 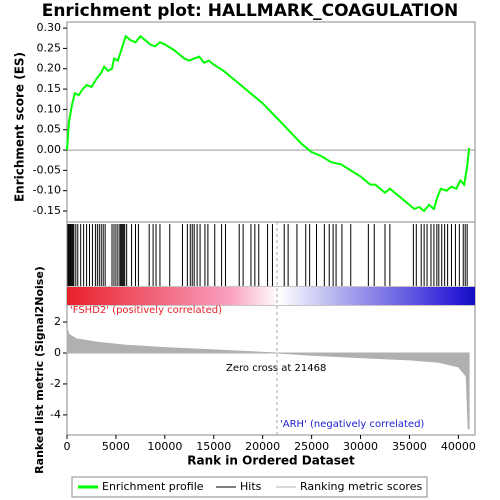 What do you see at coordinates (311, 446) in the screenshot?
I see `x-tick-label: 25000` at bounding box center [311, 446].